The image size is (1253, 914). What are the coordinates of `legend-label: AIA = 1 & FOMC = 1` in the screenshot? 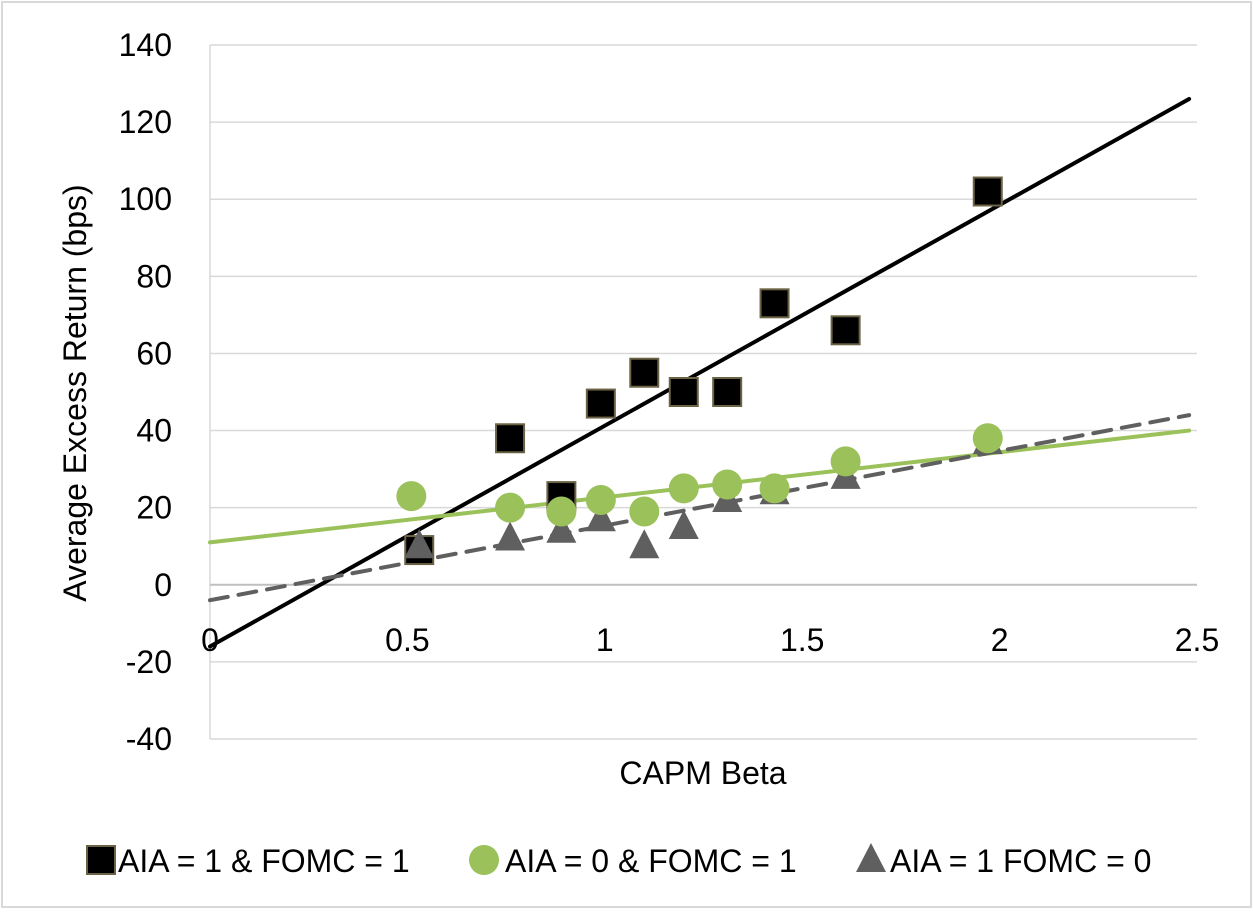 It's located at (264, 861).